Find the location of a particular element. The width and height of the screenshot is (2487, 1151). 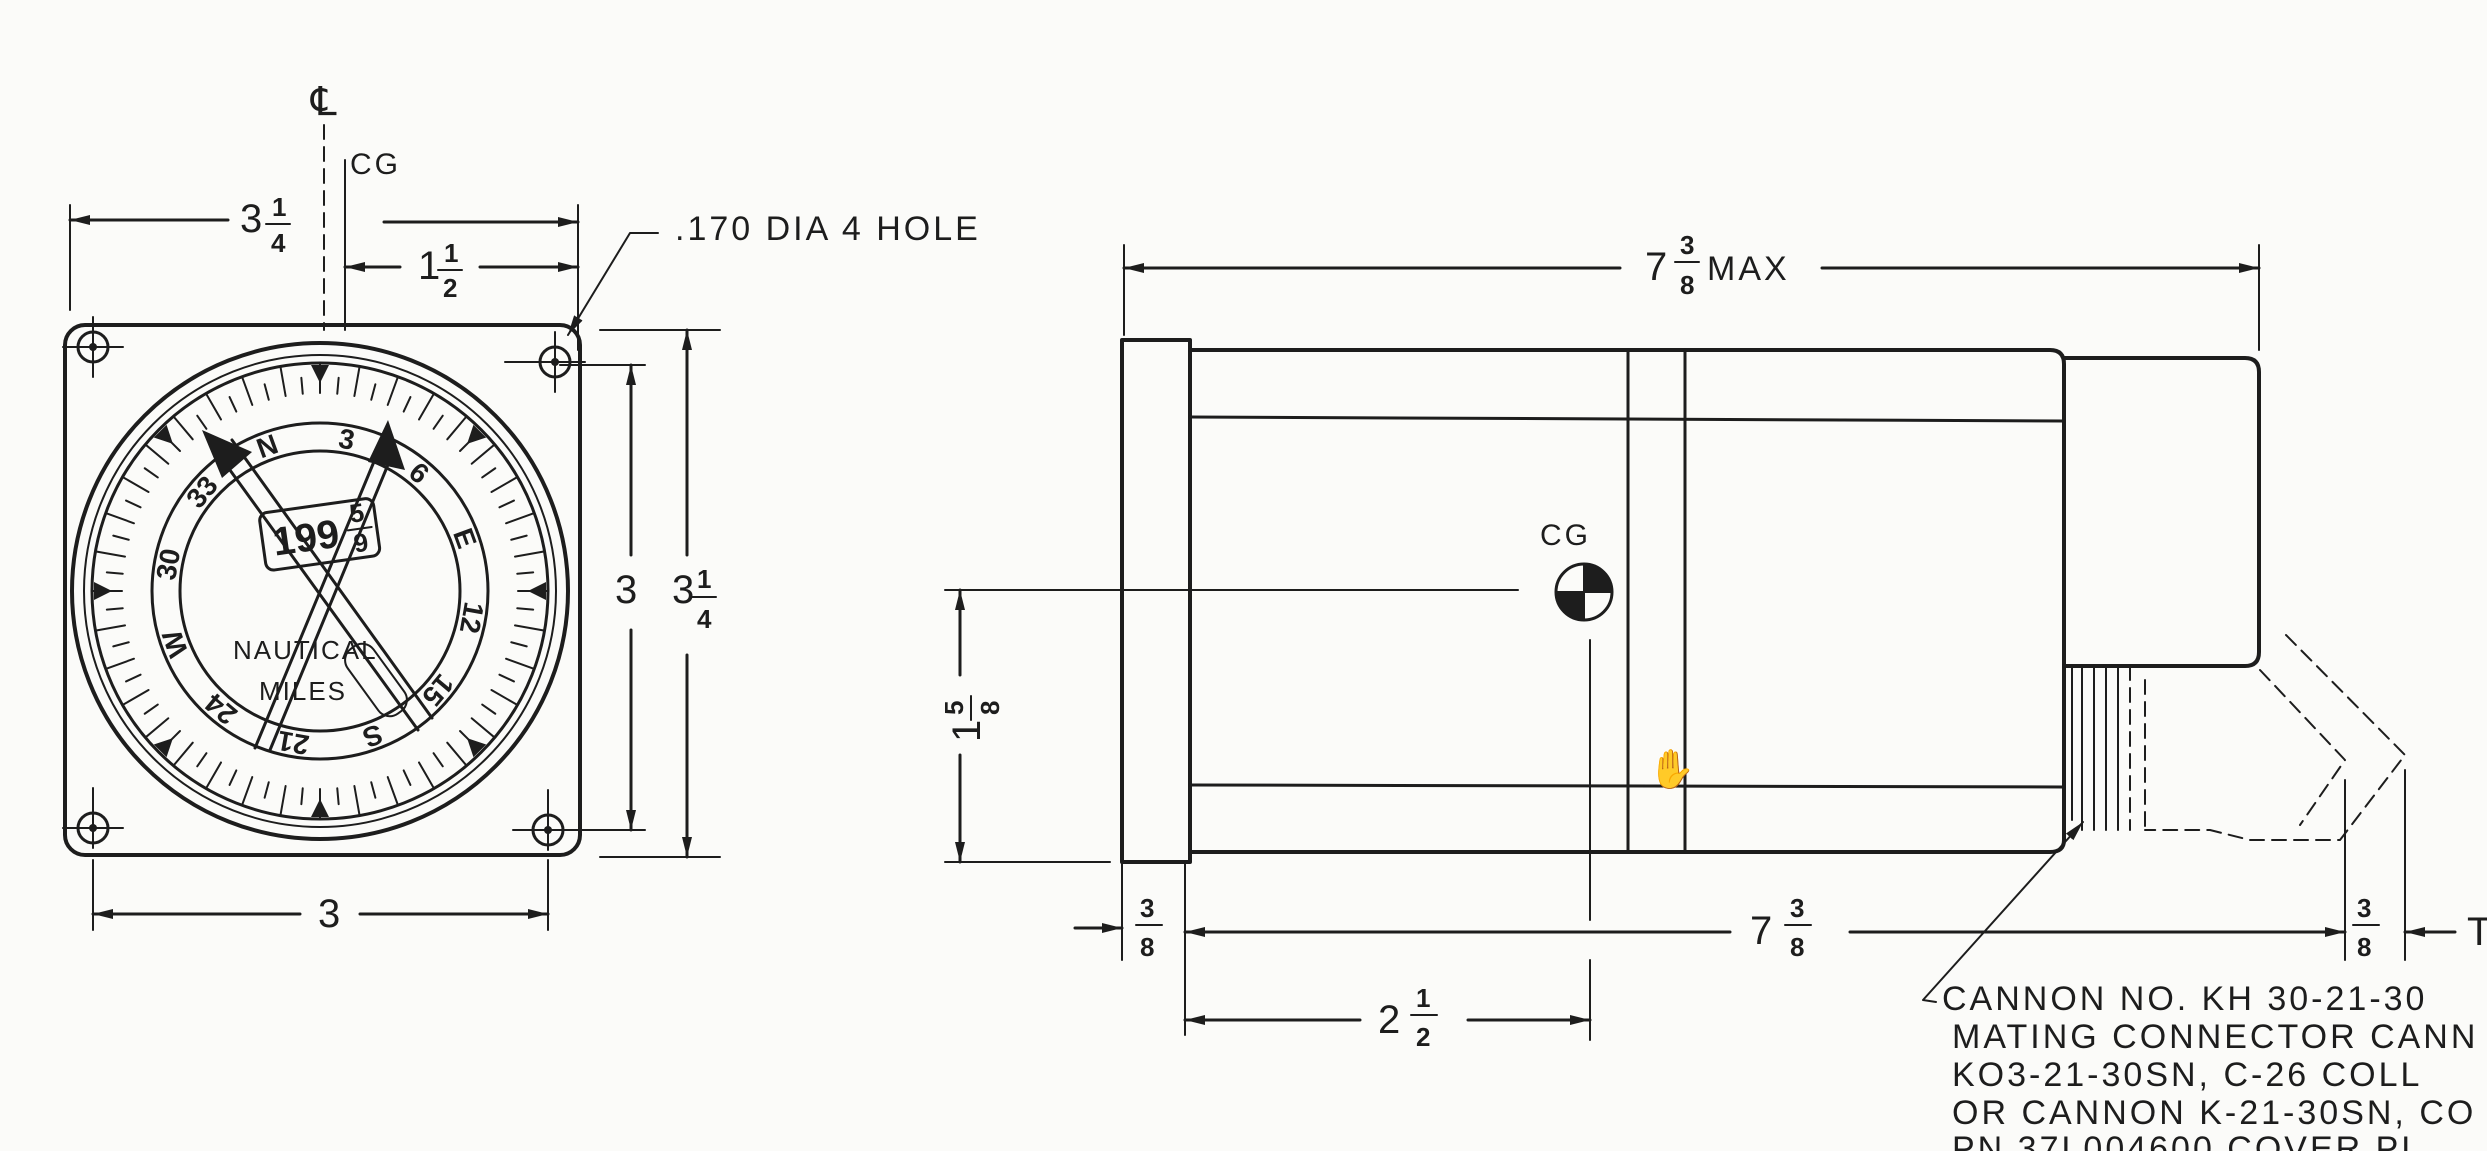

cg-symbol is located at coordinates (1584, 592).